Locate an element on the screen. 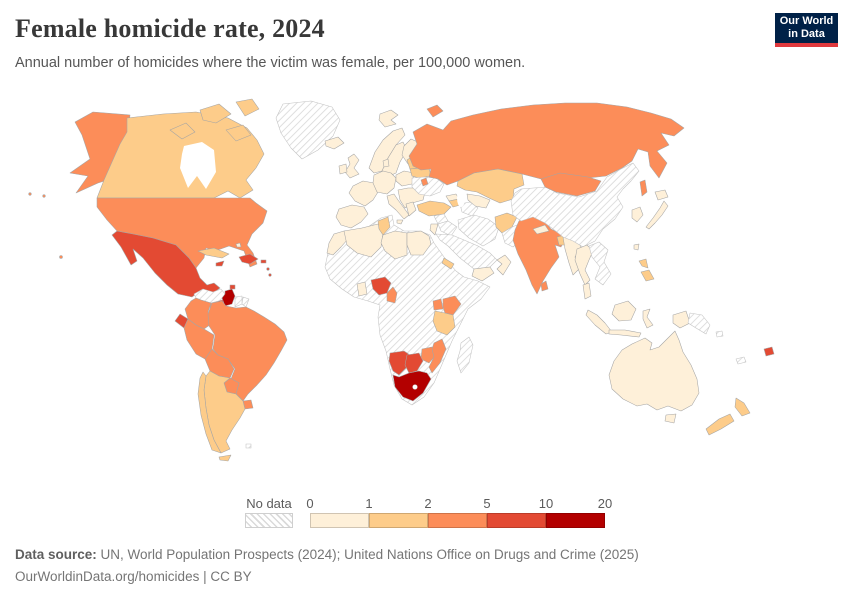  region-korea is located at coordinates (637, 214).